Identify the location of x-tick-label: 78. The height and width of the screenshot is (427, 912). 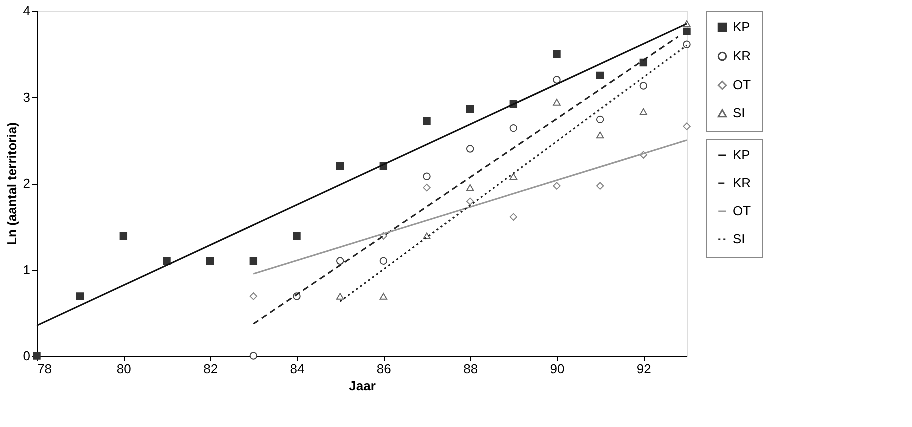
(45, 369).